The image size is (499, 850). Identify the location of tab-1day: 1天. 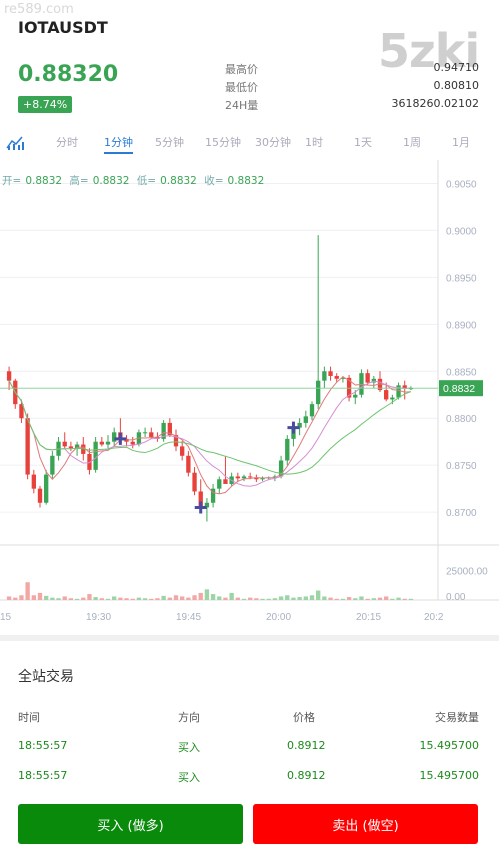
(363, 142).